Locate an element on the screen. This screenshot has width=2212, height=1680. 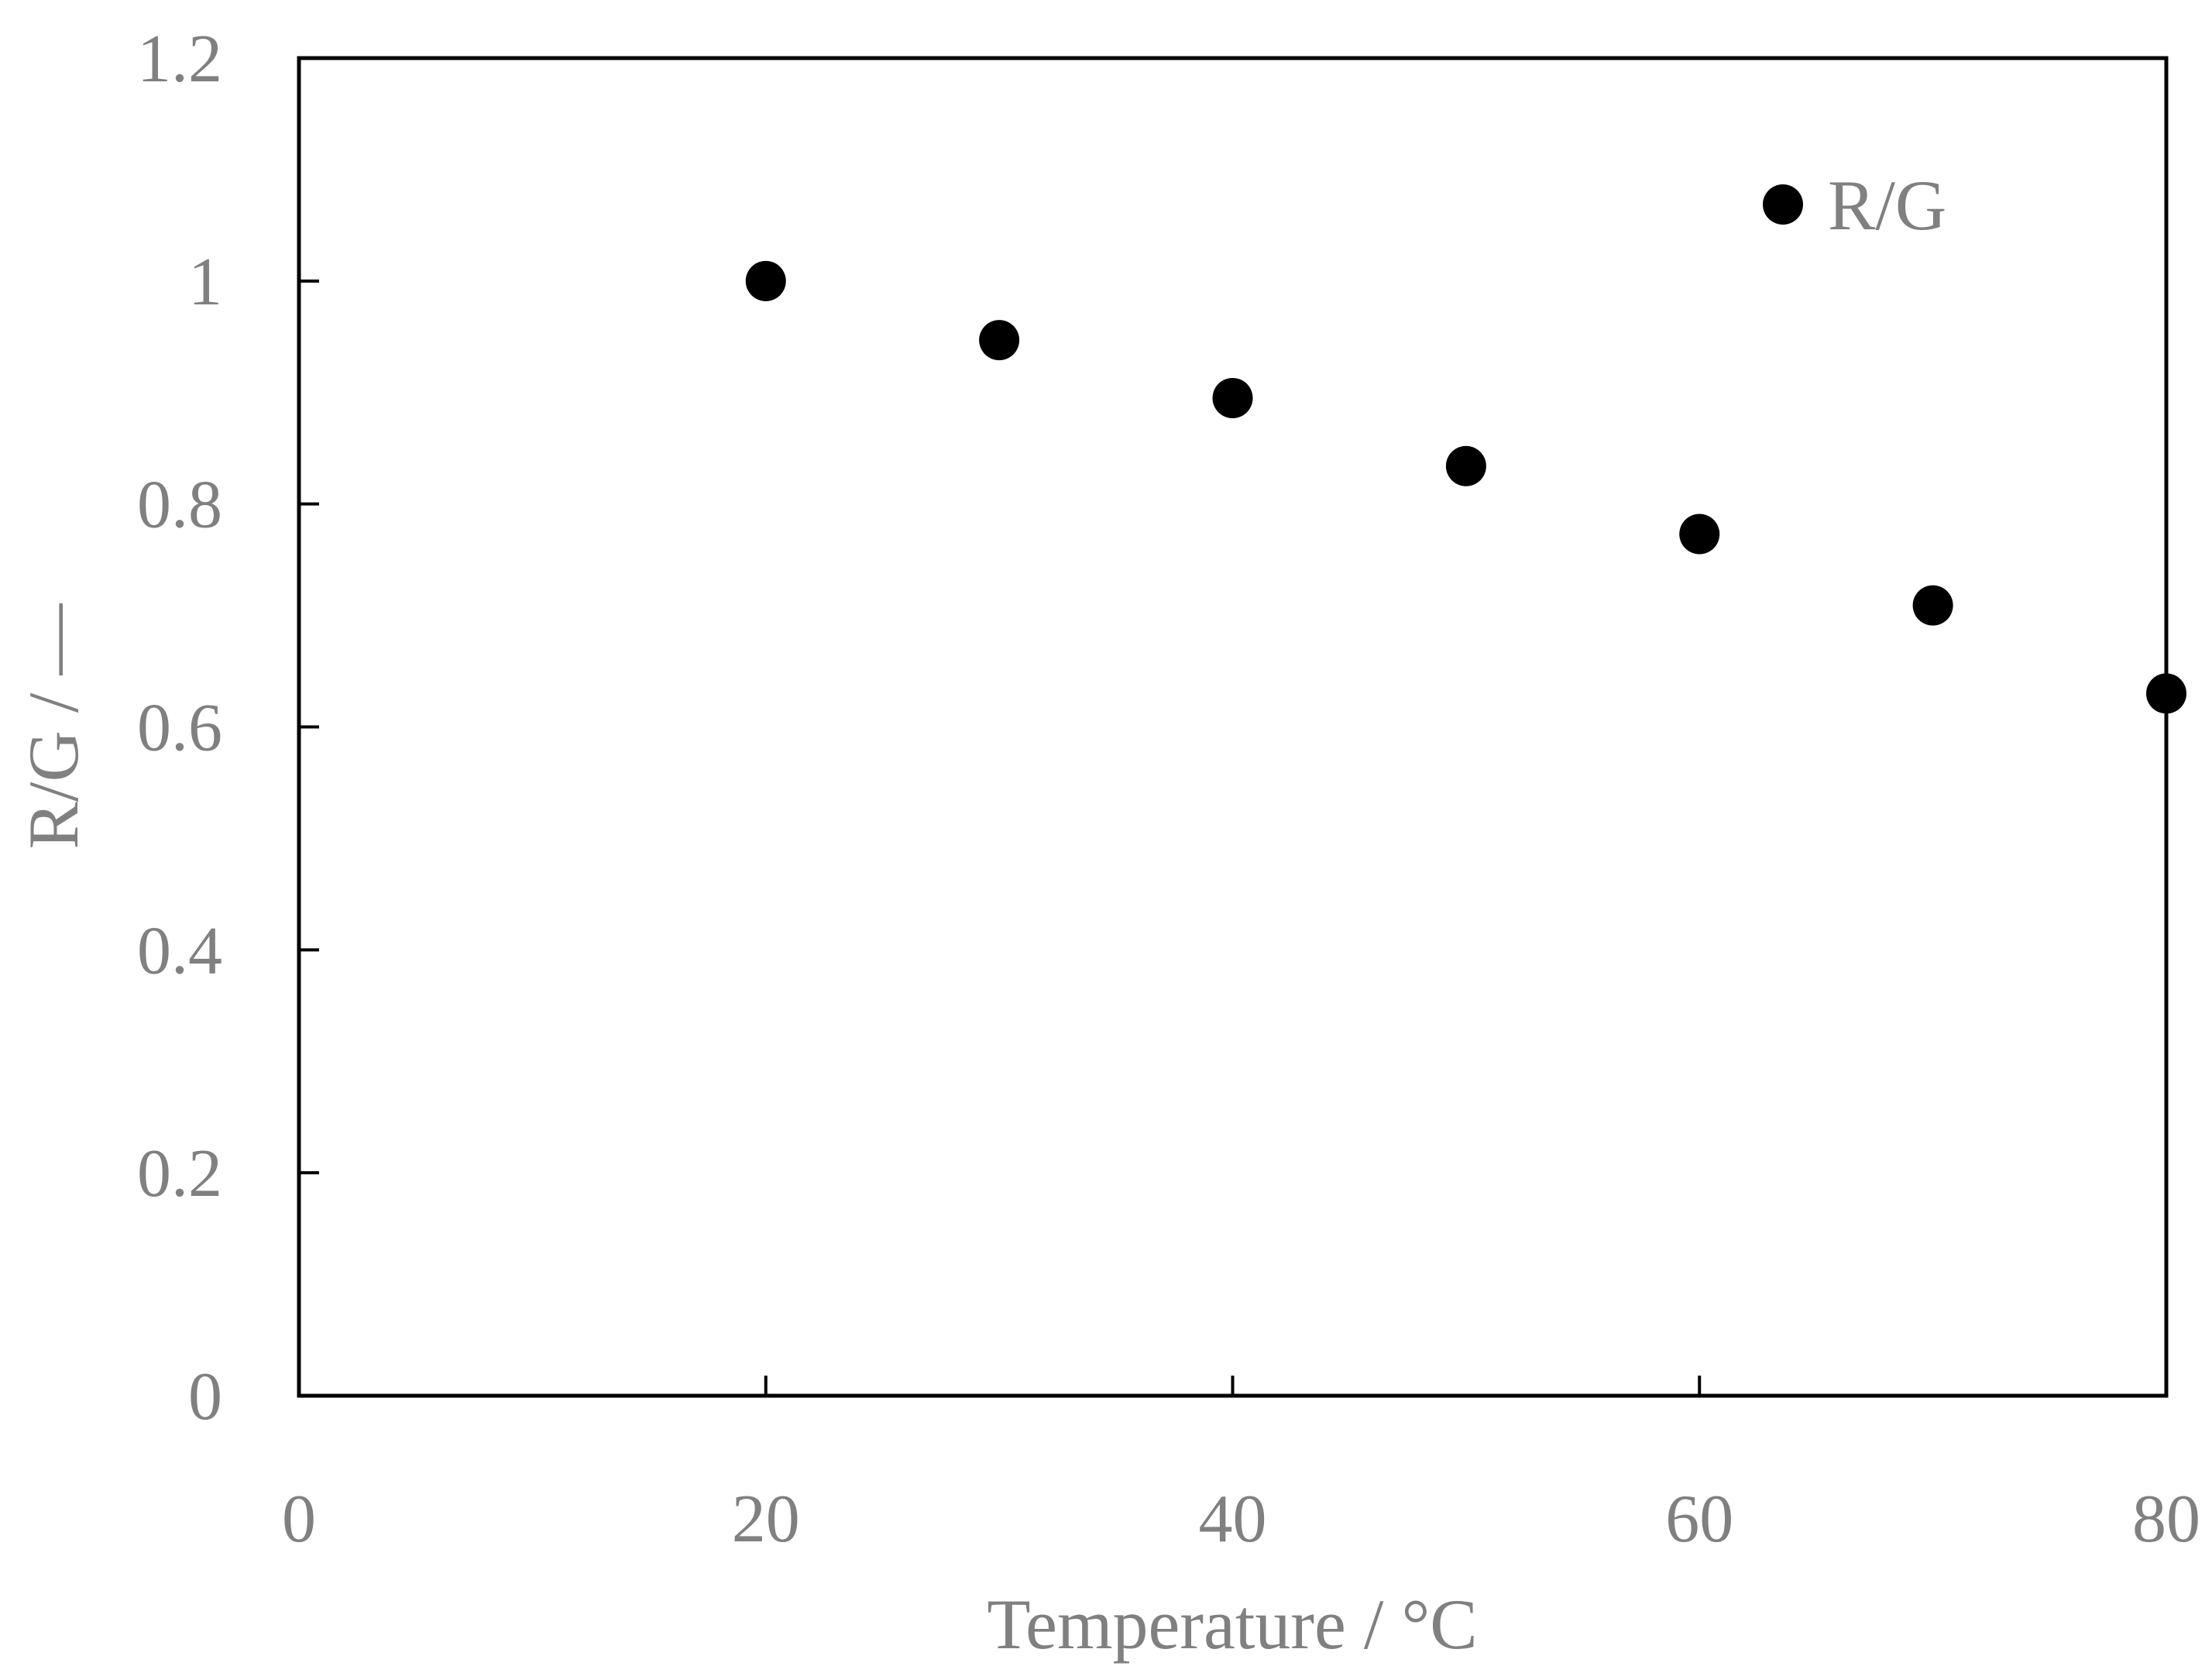
legend: R/G is located at coordinates (1855, 206).